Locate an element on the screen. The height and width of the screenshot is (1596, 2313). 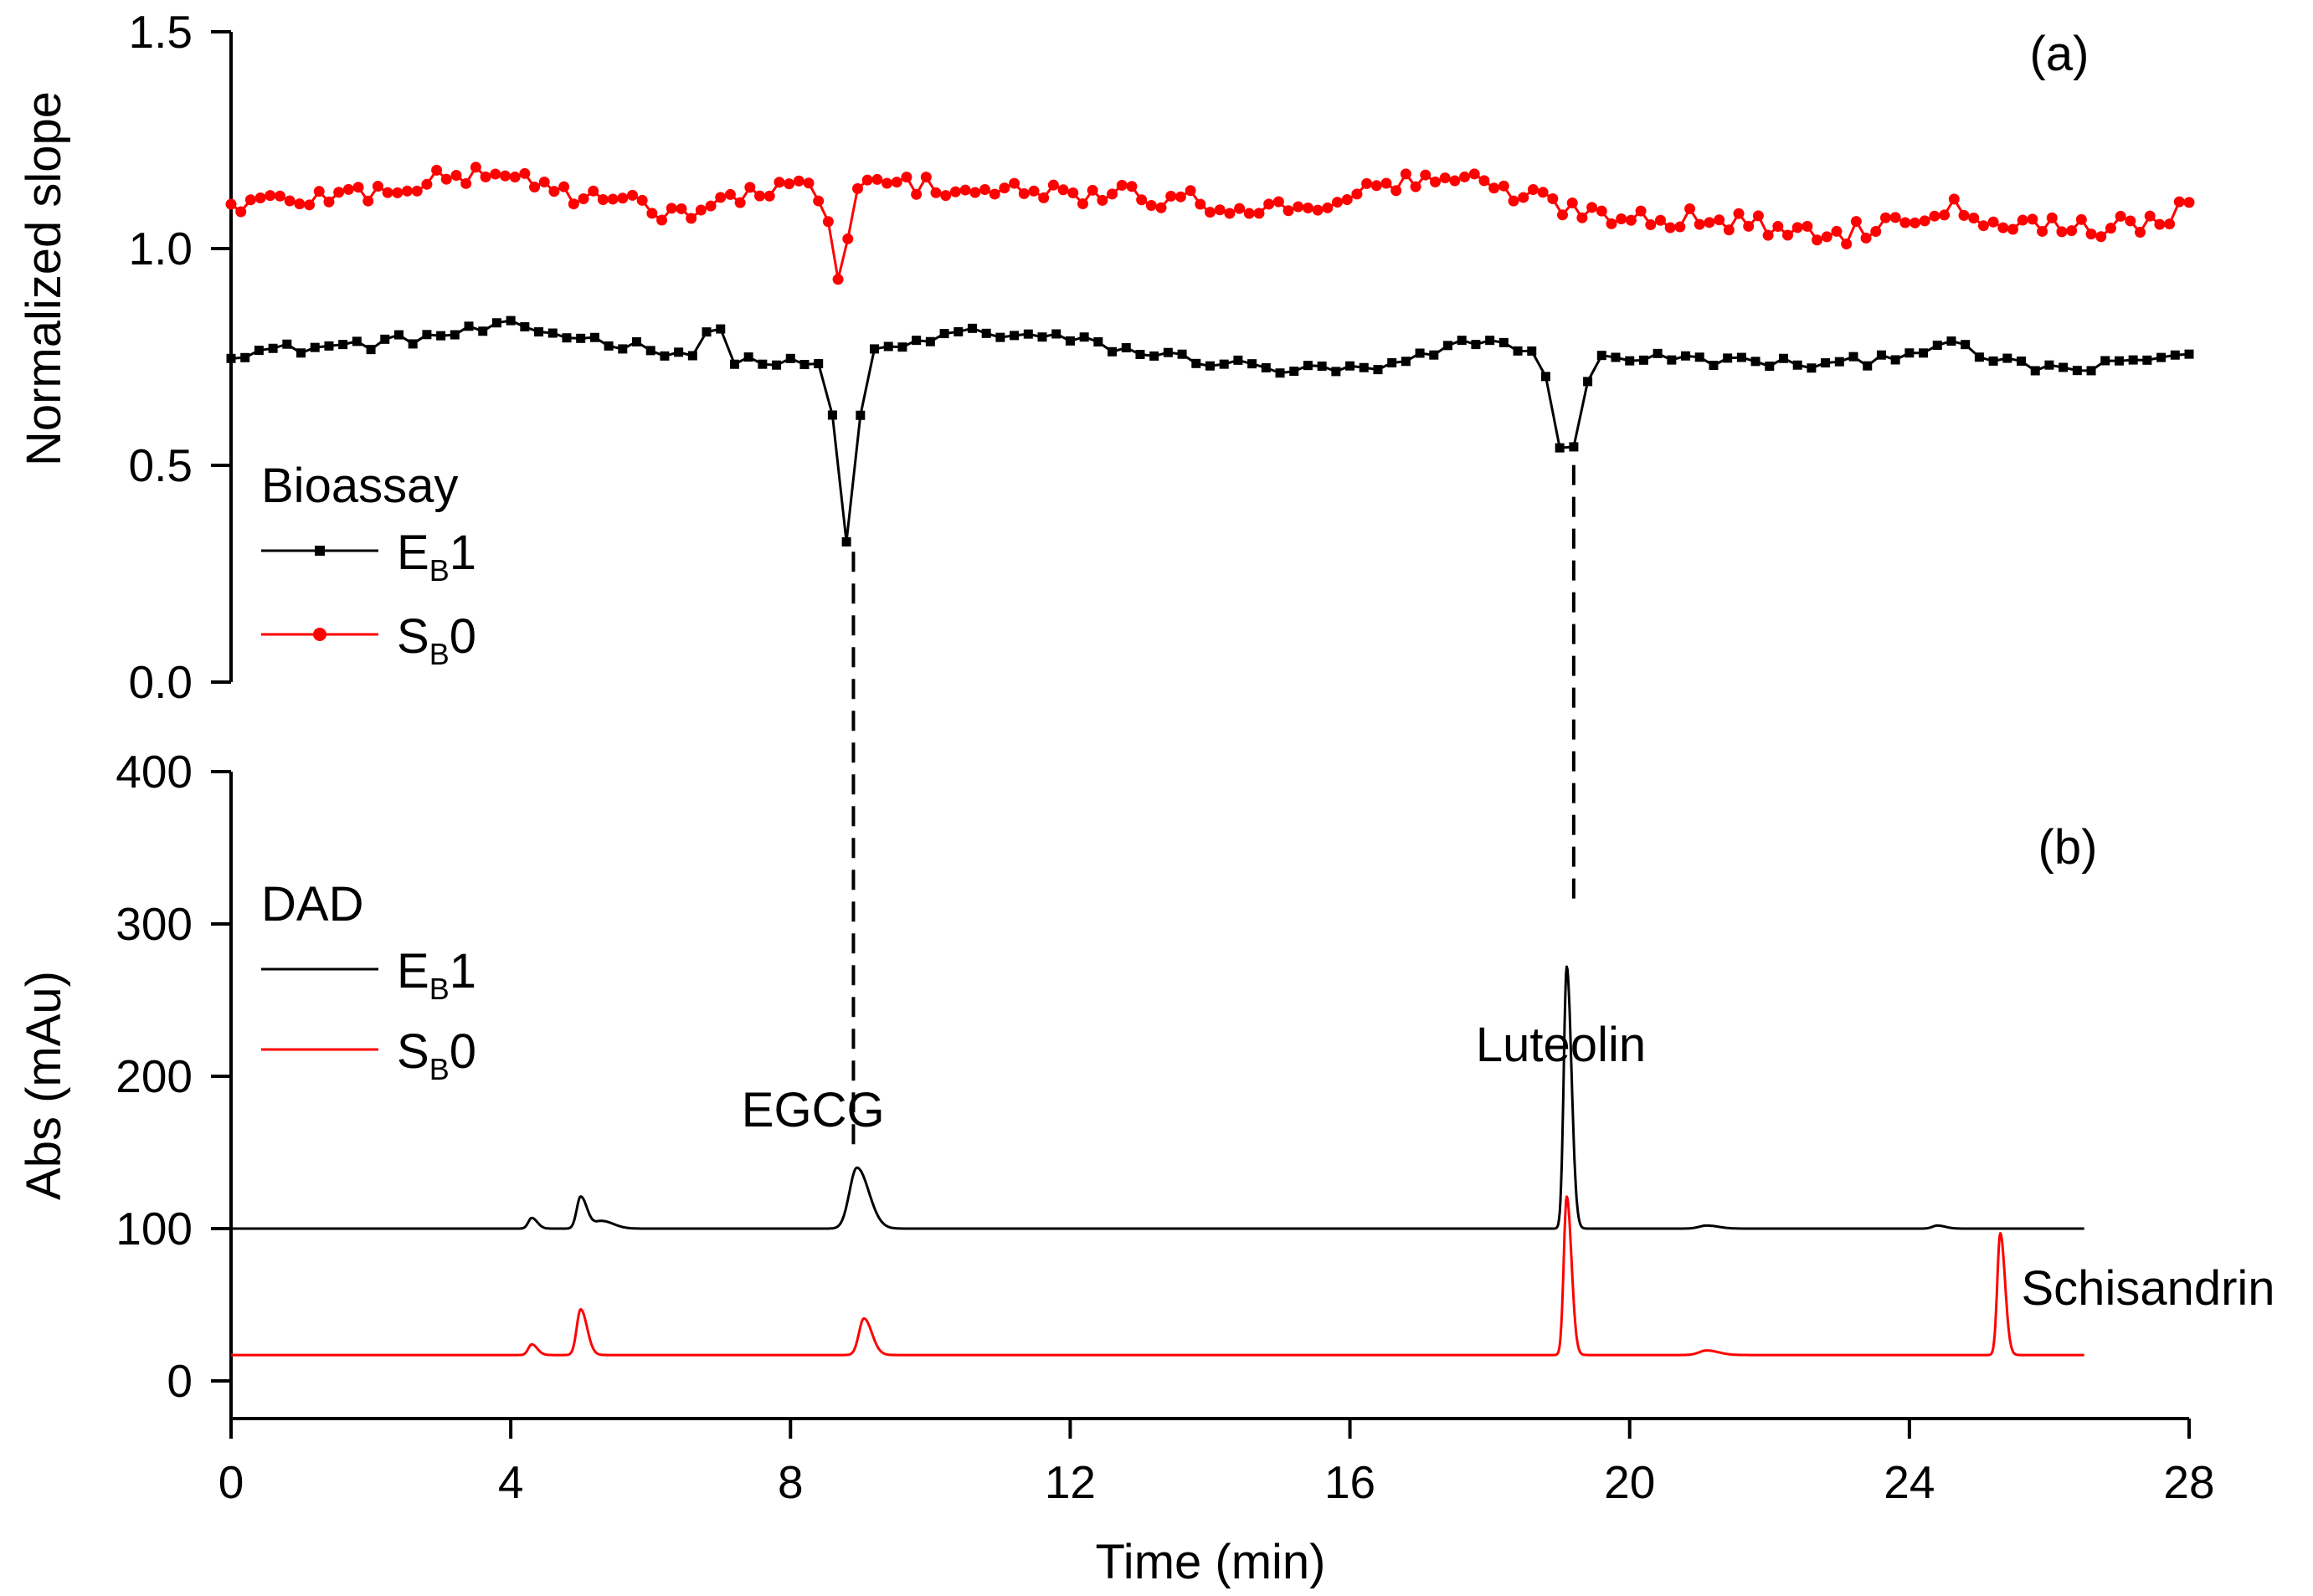
peak-guides is located at coordinates (1213, 810).